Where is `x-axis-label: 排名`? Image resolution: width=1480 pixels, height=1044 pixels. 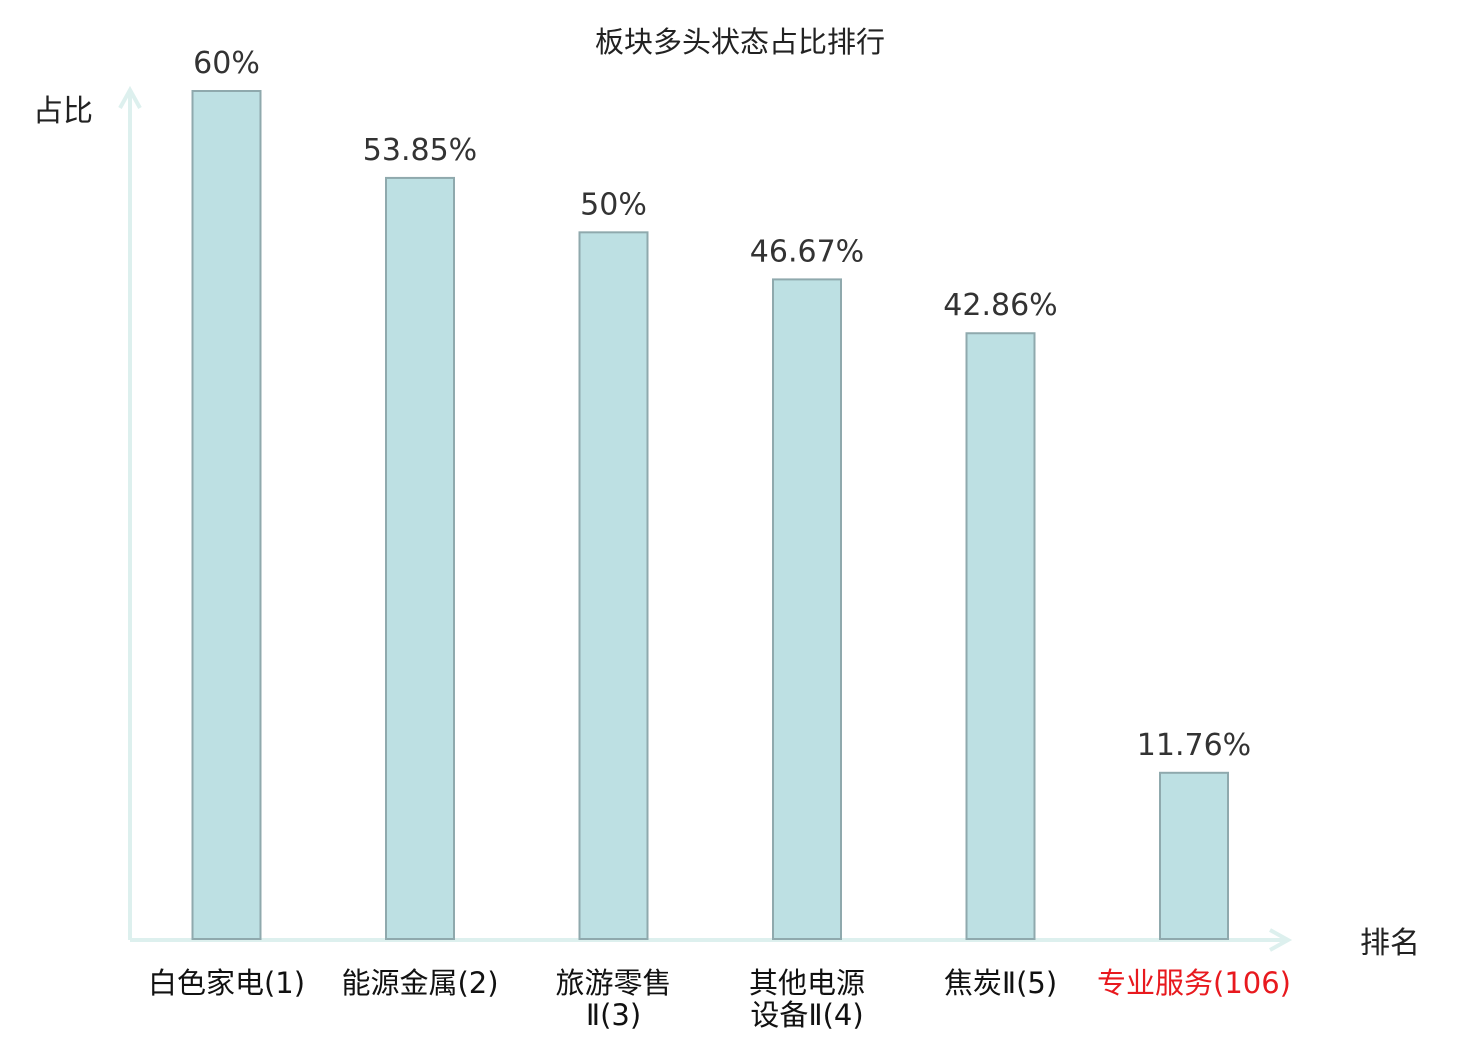 x-axis-label: 排名 is located at coordinates (1390, 943).